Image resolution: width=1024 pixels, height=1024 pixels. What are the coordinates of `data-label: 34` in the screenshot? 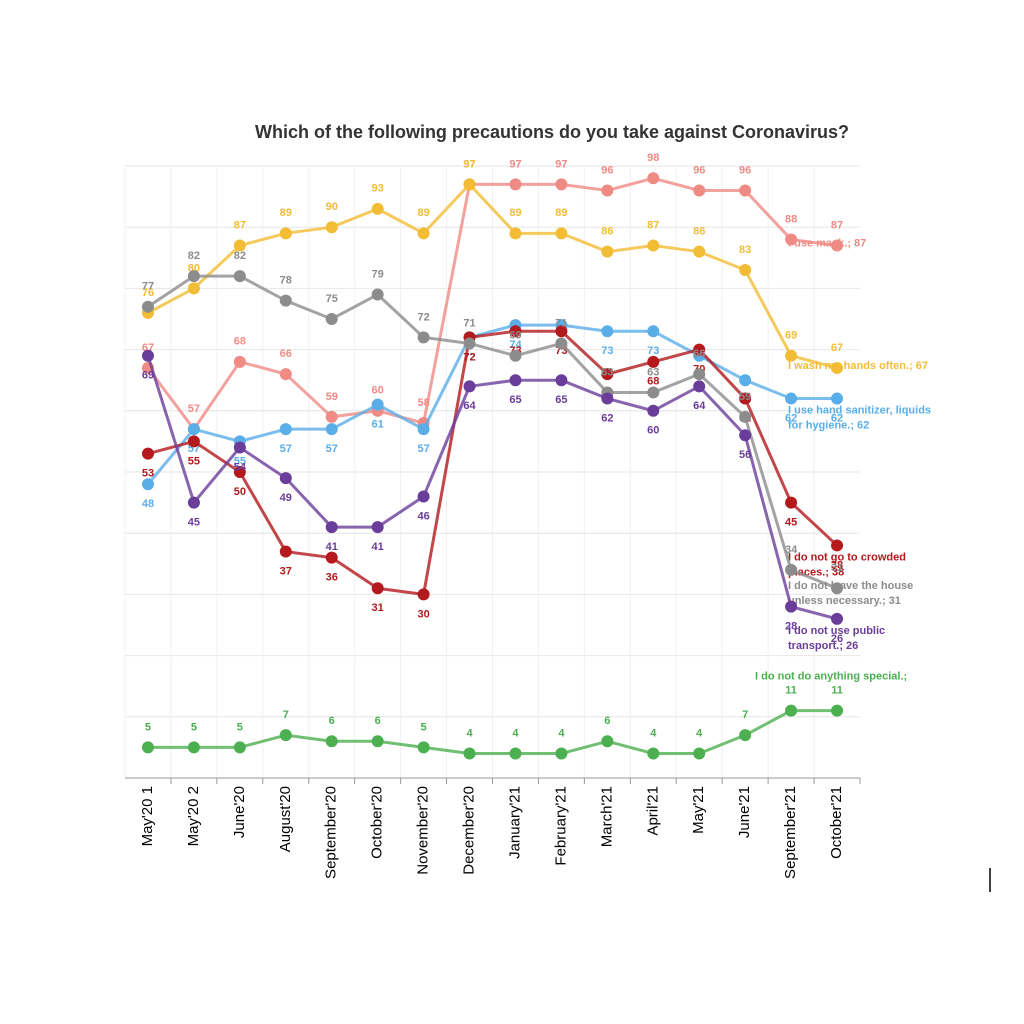 It's located at (791, 550).